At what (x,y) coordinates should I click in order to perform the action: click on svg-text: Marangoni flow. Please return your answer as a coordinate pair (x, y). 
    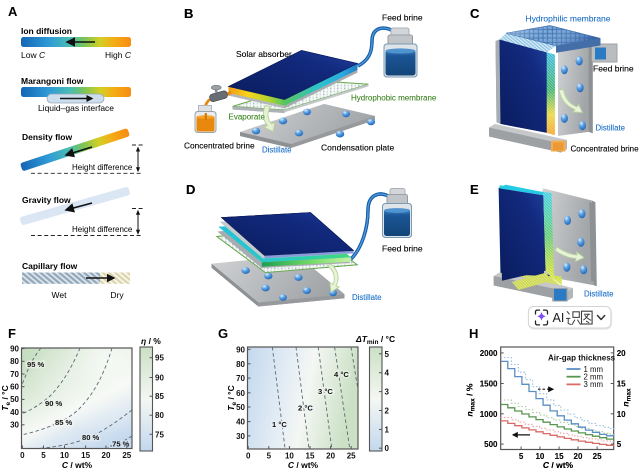
    Looking at the image, I should click on (52, 81).